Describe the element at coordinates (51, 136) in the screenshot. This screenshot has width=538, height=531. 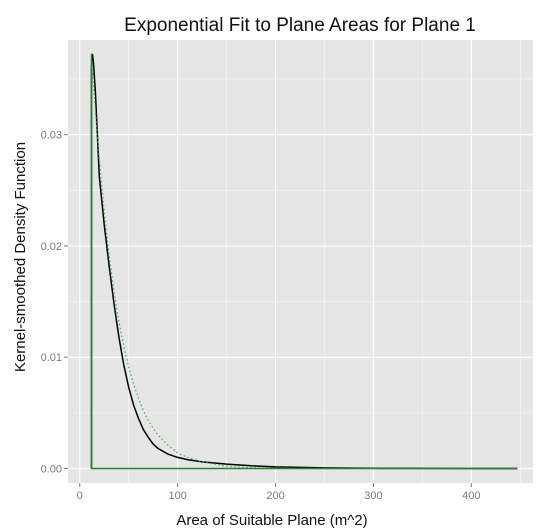
I see `y-tick-label: 0.03` at that location.